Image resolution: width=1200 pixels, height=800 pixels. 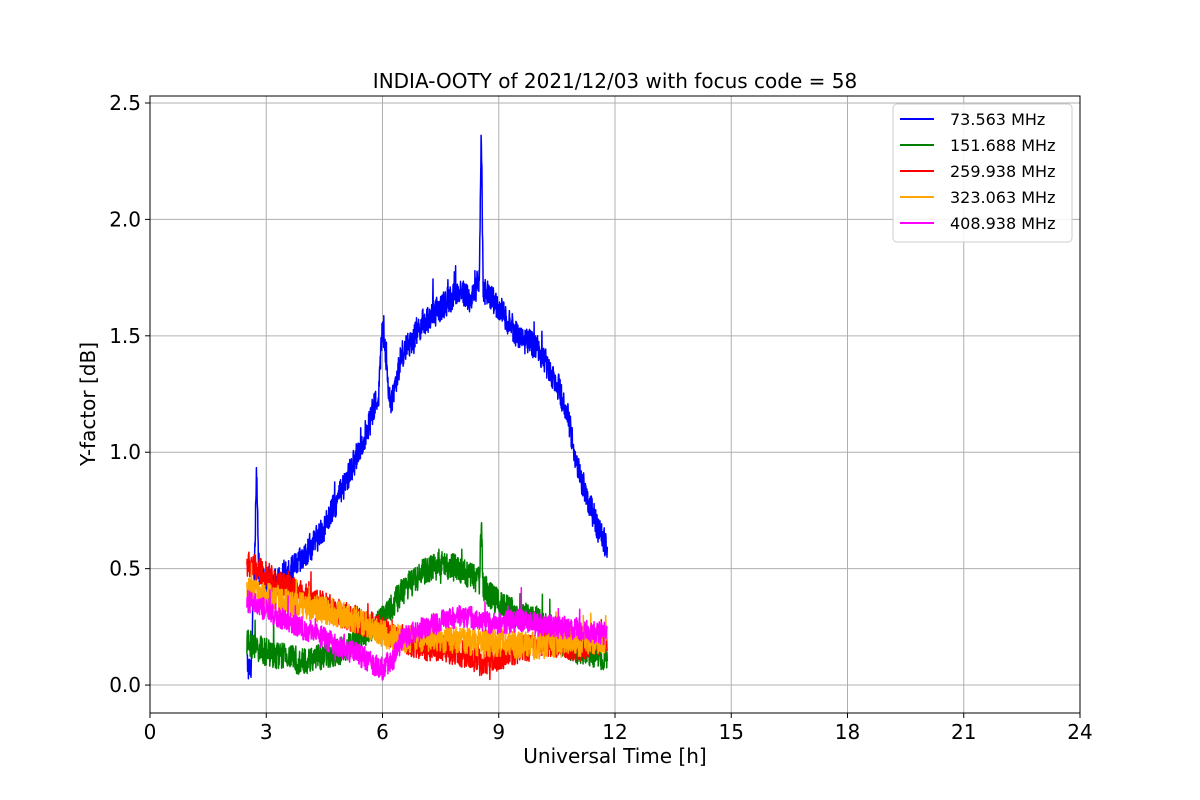 I want to click on y-tick-label: 1.0, so click(x=125, y=452).